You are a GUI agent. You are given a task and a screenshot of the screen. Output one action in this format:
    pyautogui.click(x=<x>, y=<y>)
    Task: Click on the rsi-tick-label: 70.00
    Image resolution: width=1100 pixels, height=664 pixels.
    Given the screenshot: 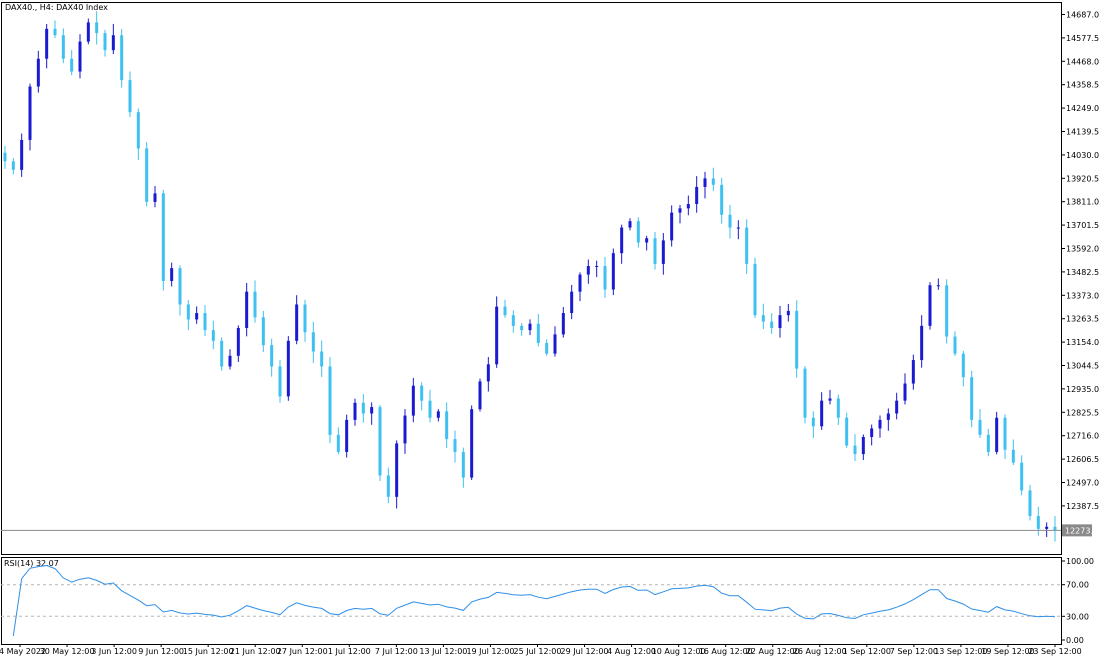 What is the action you would take?
    pyautogui.click(x=1077, y=585)
    